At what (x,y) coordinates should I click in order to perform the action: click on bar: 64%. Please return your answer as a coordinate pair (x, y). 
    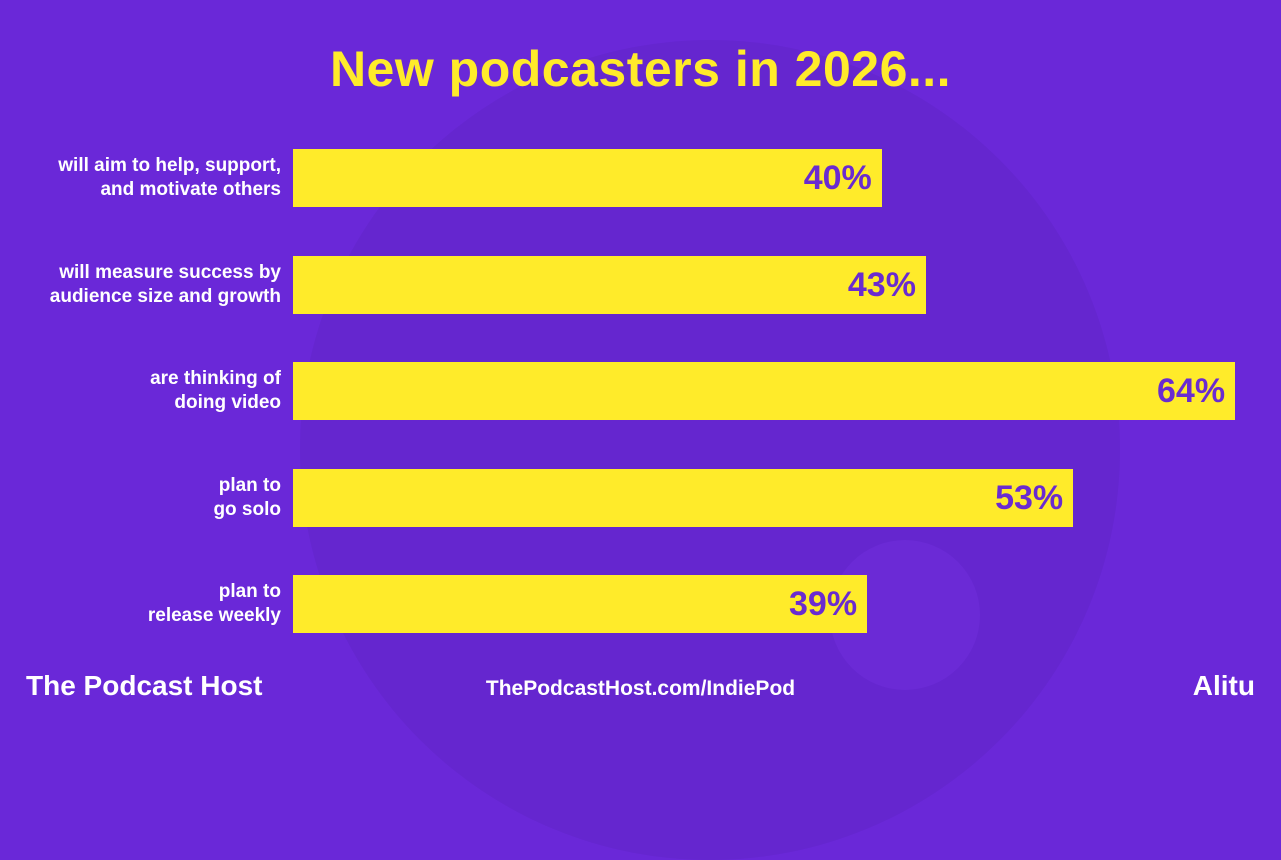
    Looking at the image, I should click on (764, 391).